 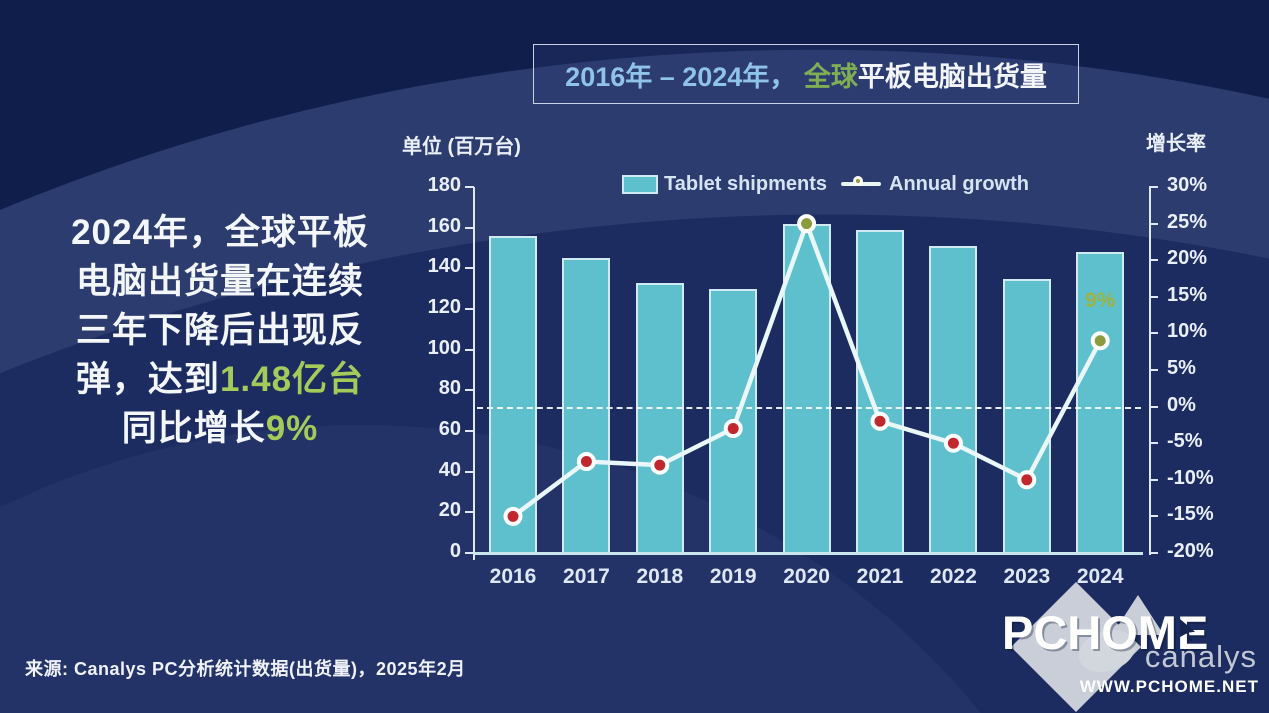 I want to click on title-highlight: 全球, so click(x=830, y=76).